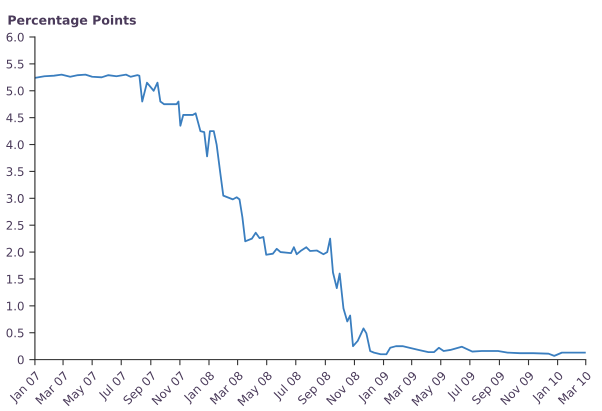 This screenshot has height=411, width=602. Describe the element at coordinates (15, 306) in the screenshot. I see `y-tick-label: 1.0` at that location.